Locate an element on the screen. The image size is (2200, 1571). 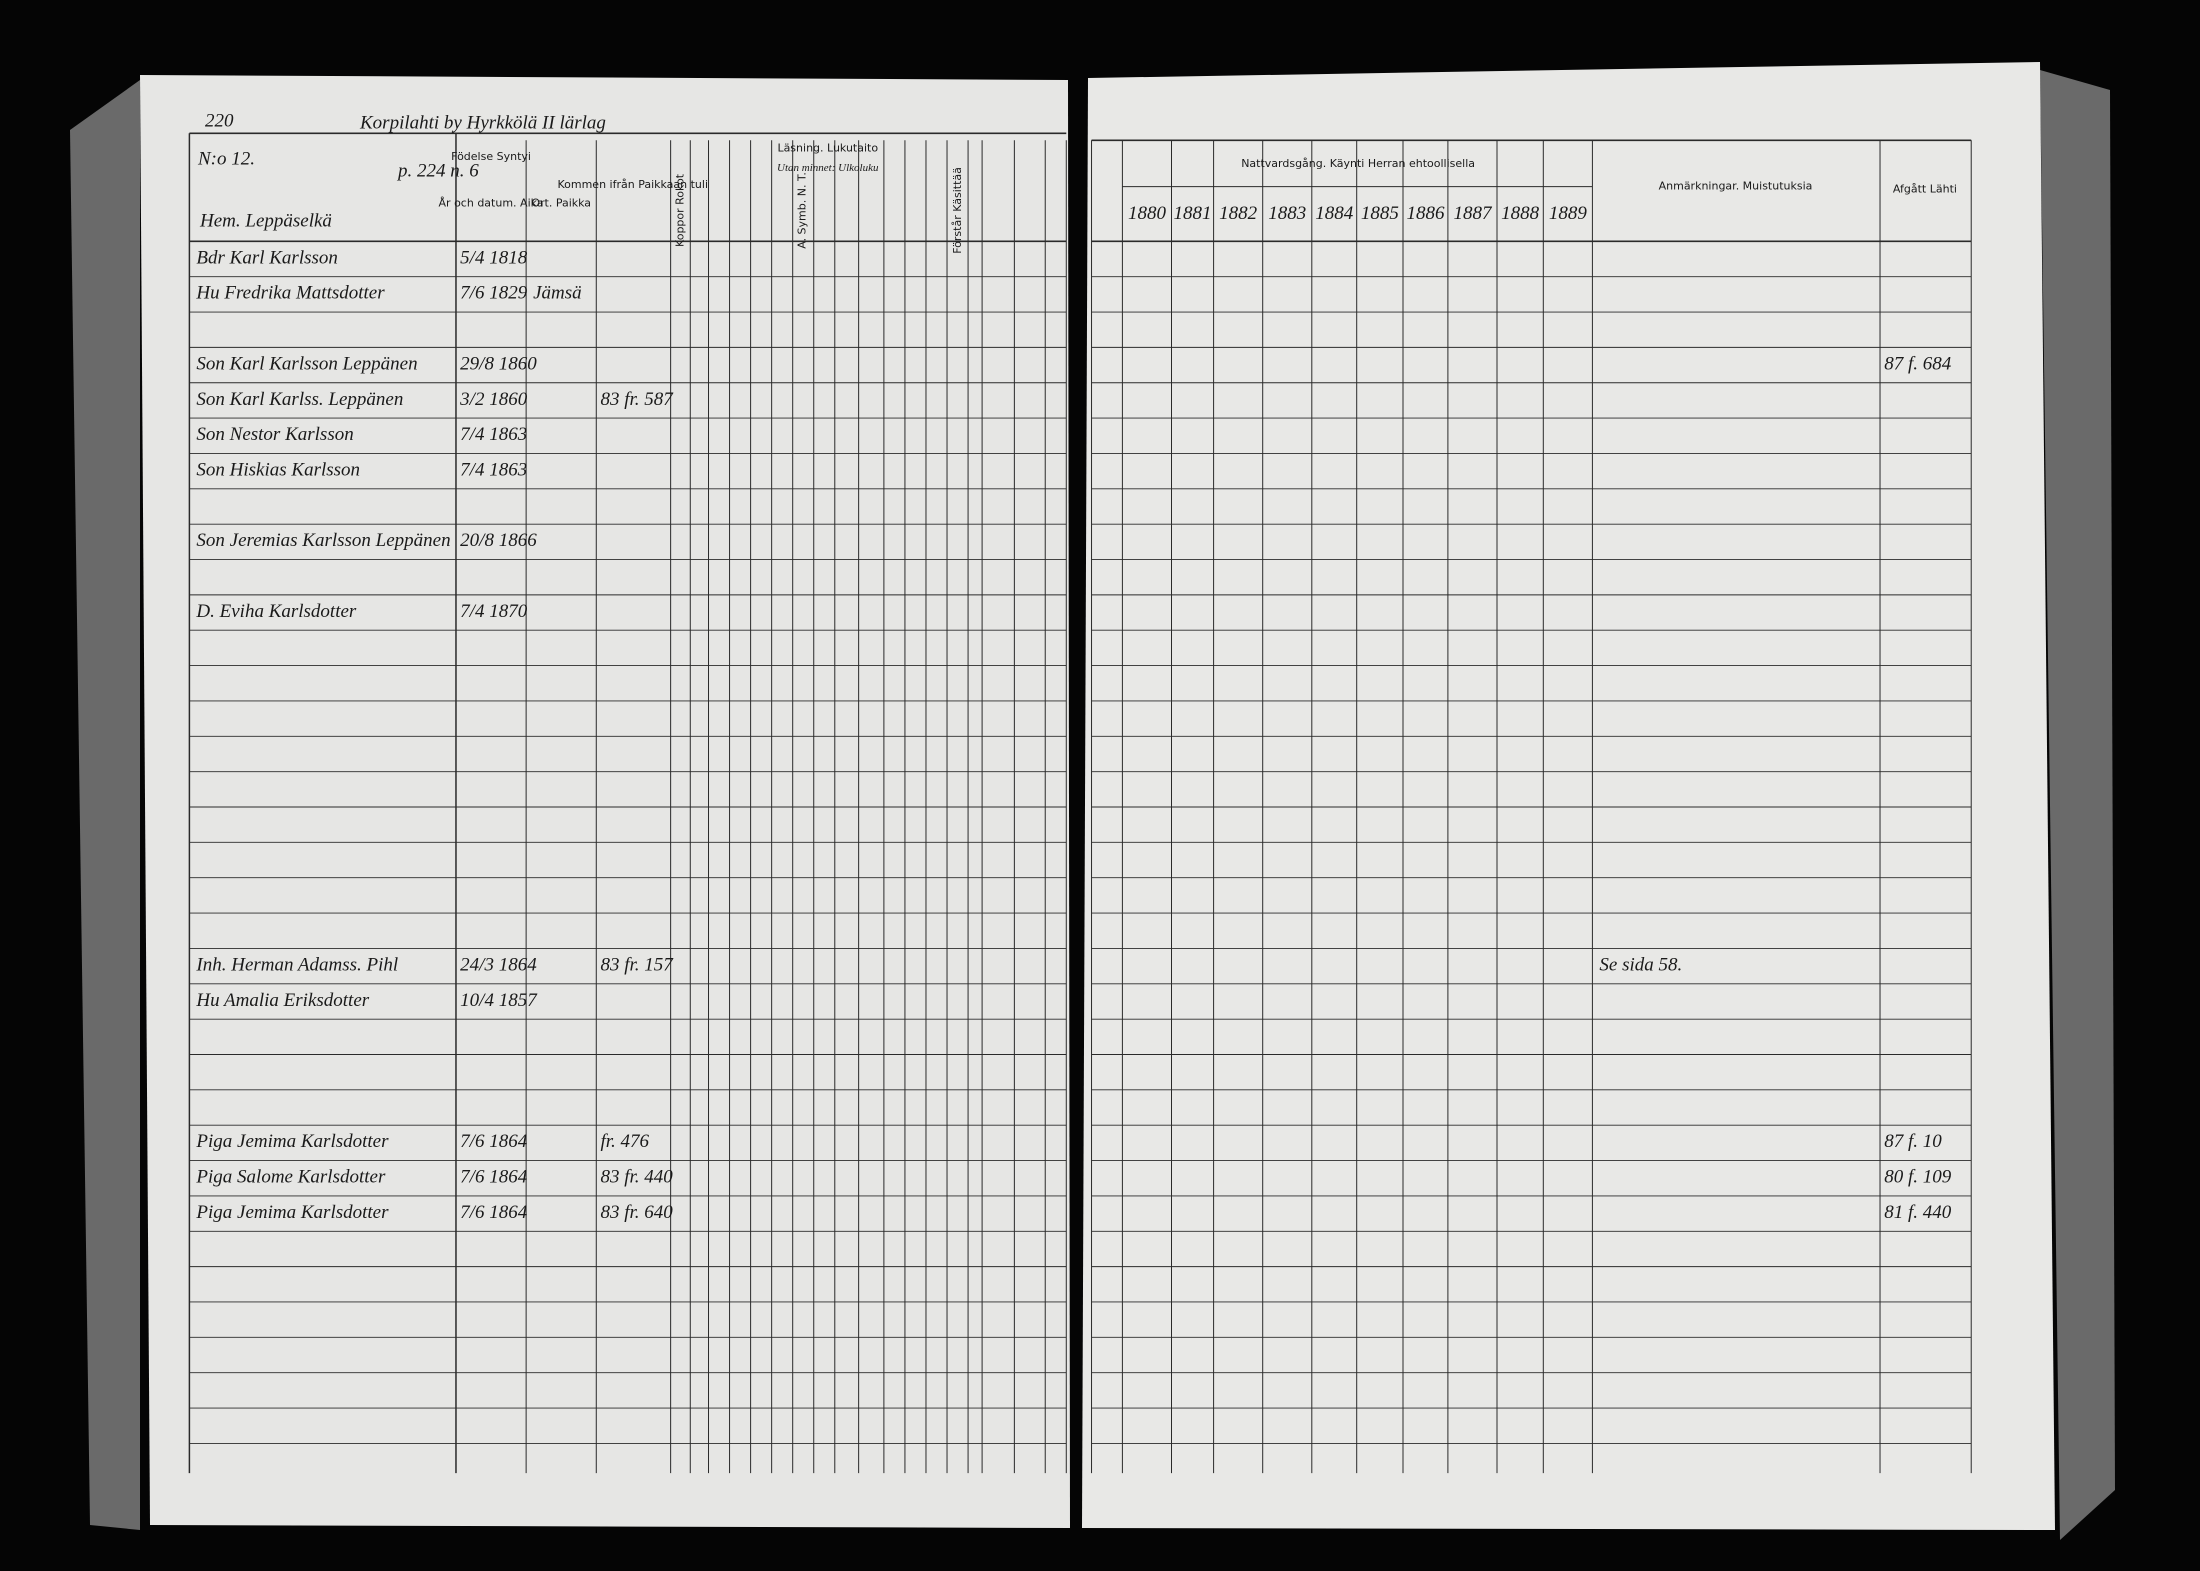
year-header: 1889 is located at coordinates (1568, 213).